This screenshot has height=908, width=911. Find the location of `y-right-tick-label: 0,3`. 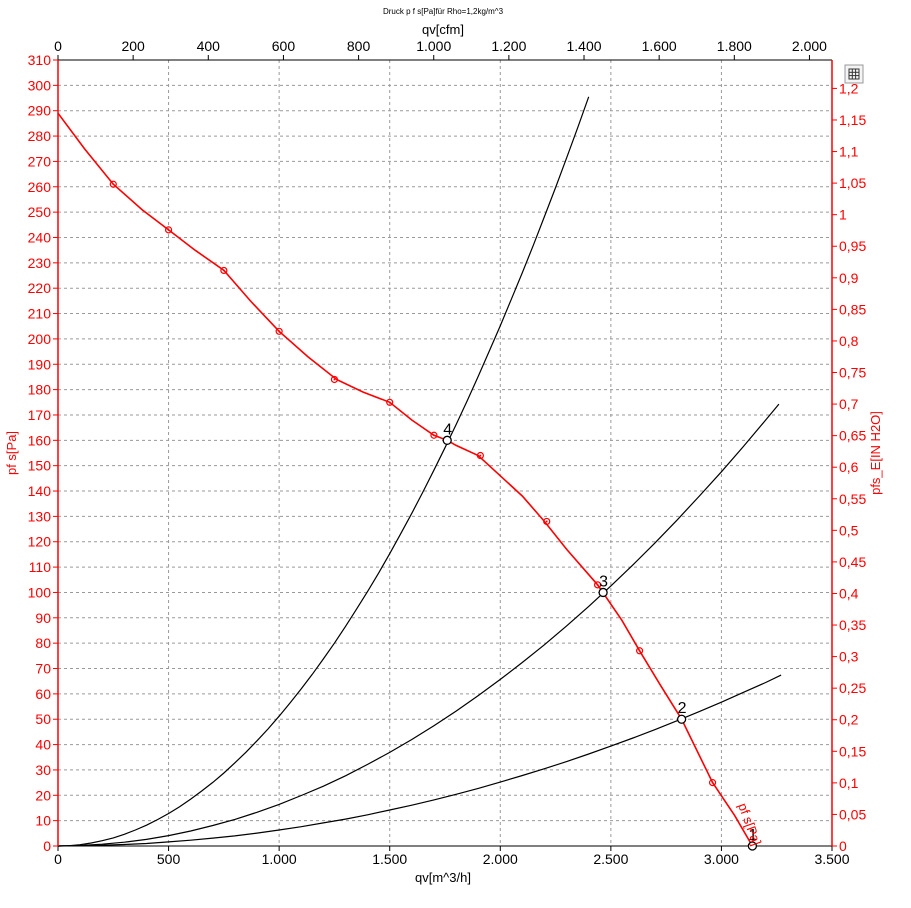

y-right-tick-label: 0,3 is located at coordinates (849, 657).